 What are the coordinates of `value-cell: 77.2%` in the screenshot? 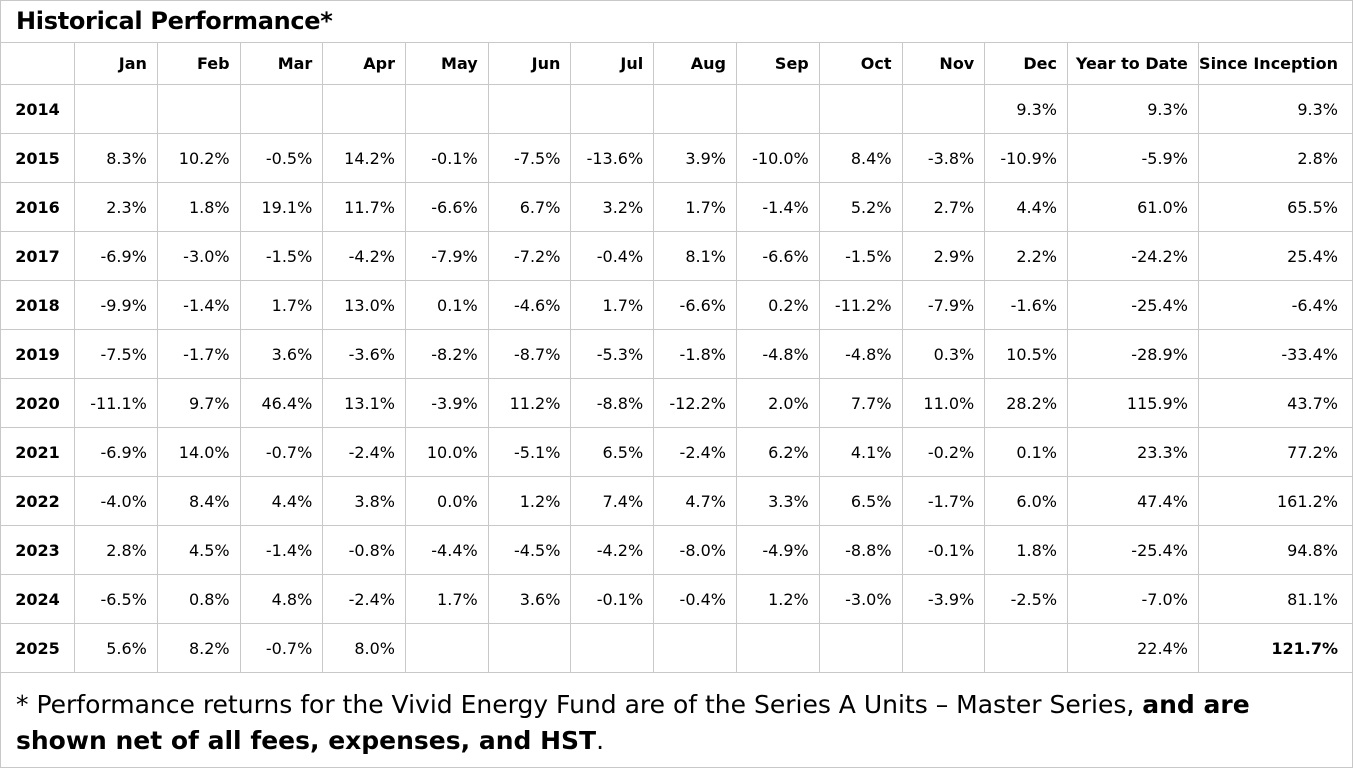 It's located at (1274, 452).